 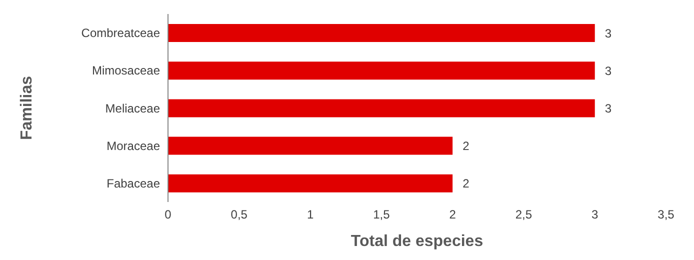 I want to click on x-tick-label: 2,5, so click(x=523, y=215).